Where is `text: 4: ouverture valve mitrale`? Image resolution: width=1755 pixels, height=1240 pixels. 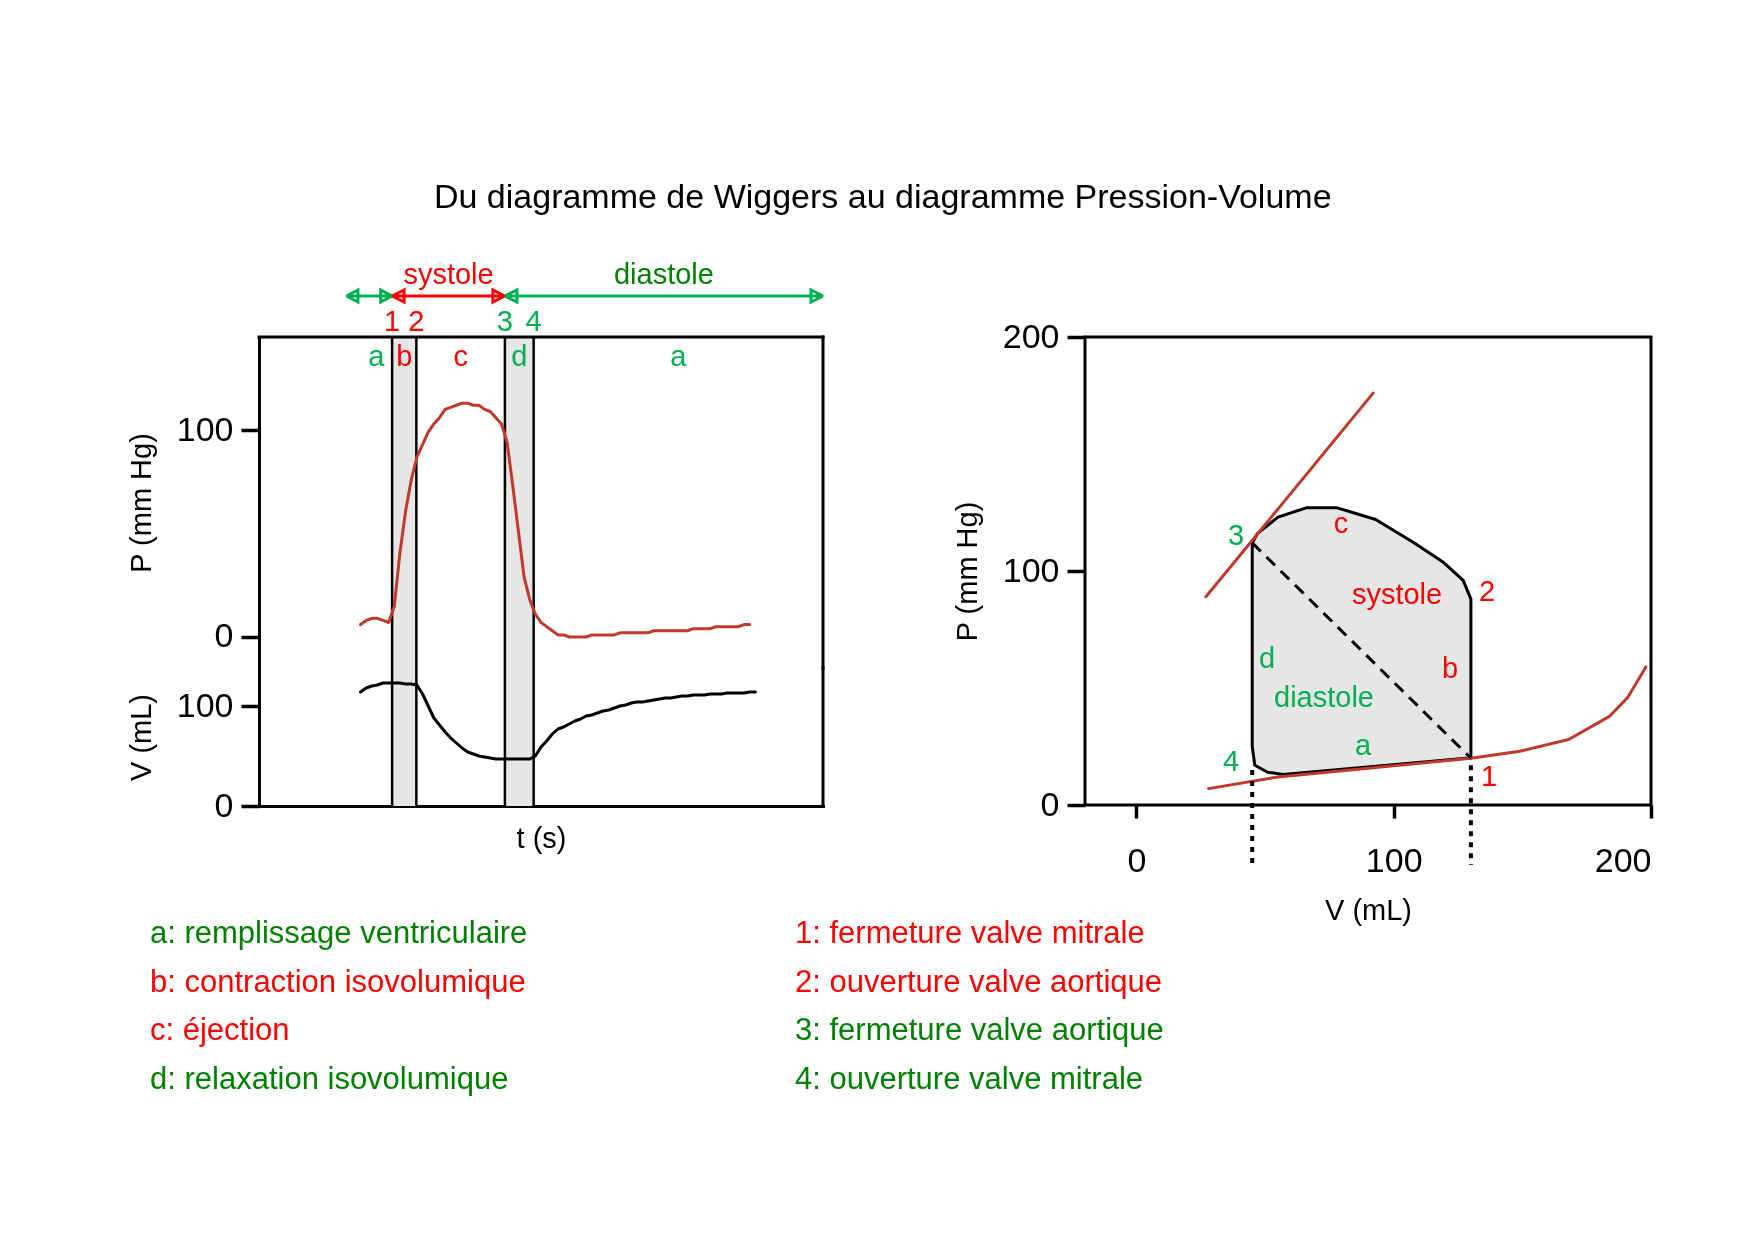 text: 4: ouverture valve mitrale is located at coordinates (969, 1078).